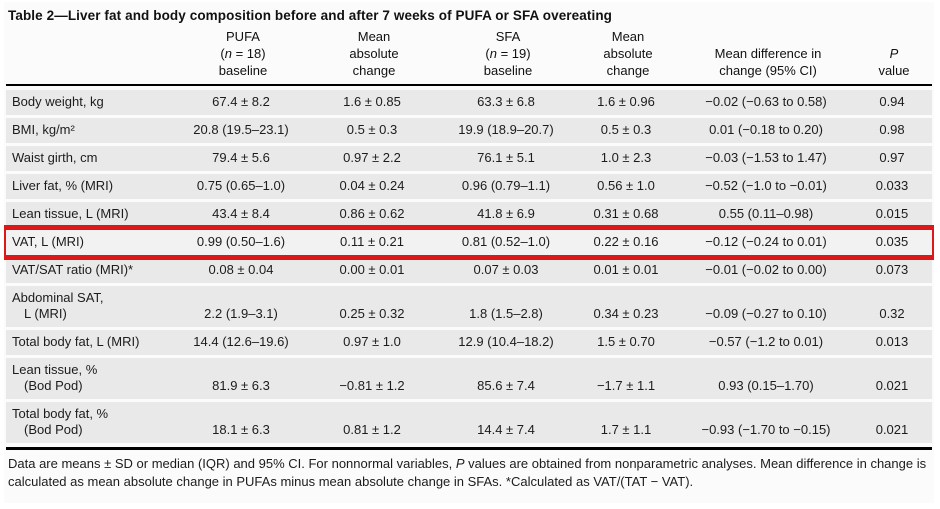 This screenshot has height=509, width=940. What do you see at coordinates (243, 53) in the screenshot?
I see `header-pufa-baseline: PUFA (n = 18) baseline` at bounding box center [243, 53].